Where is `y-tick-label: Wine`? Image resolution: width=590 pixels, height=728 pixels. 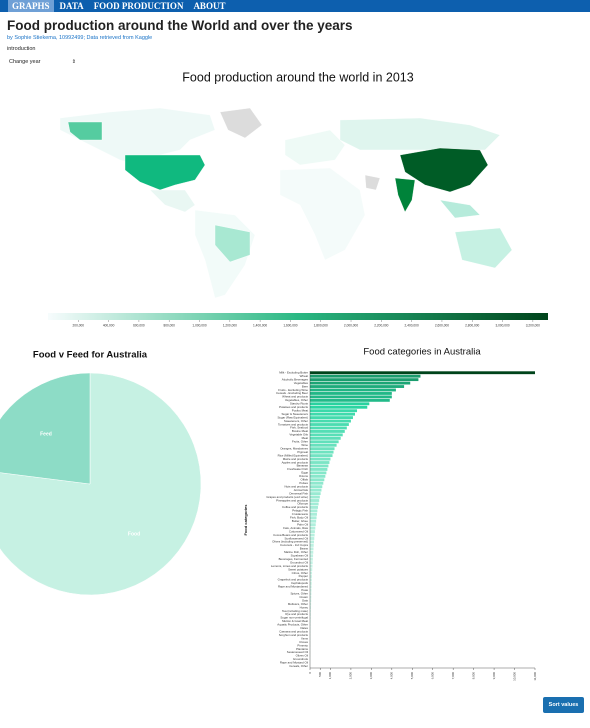 y-tick-label: Wine is located at coordinates (304, 445).